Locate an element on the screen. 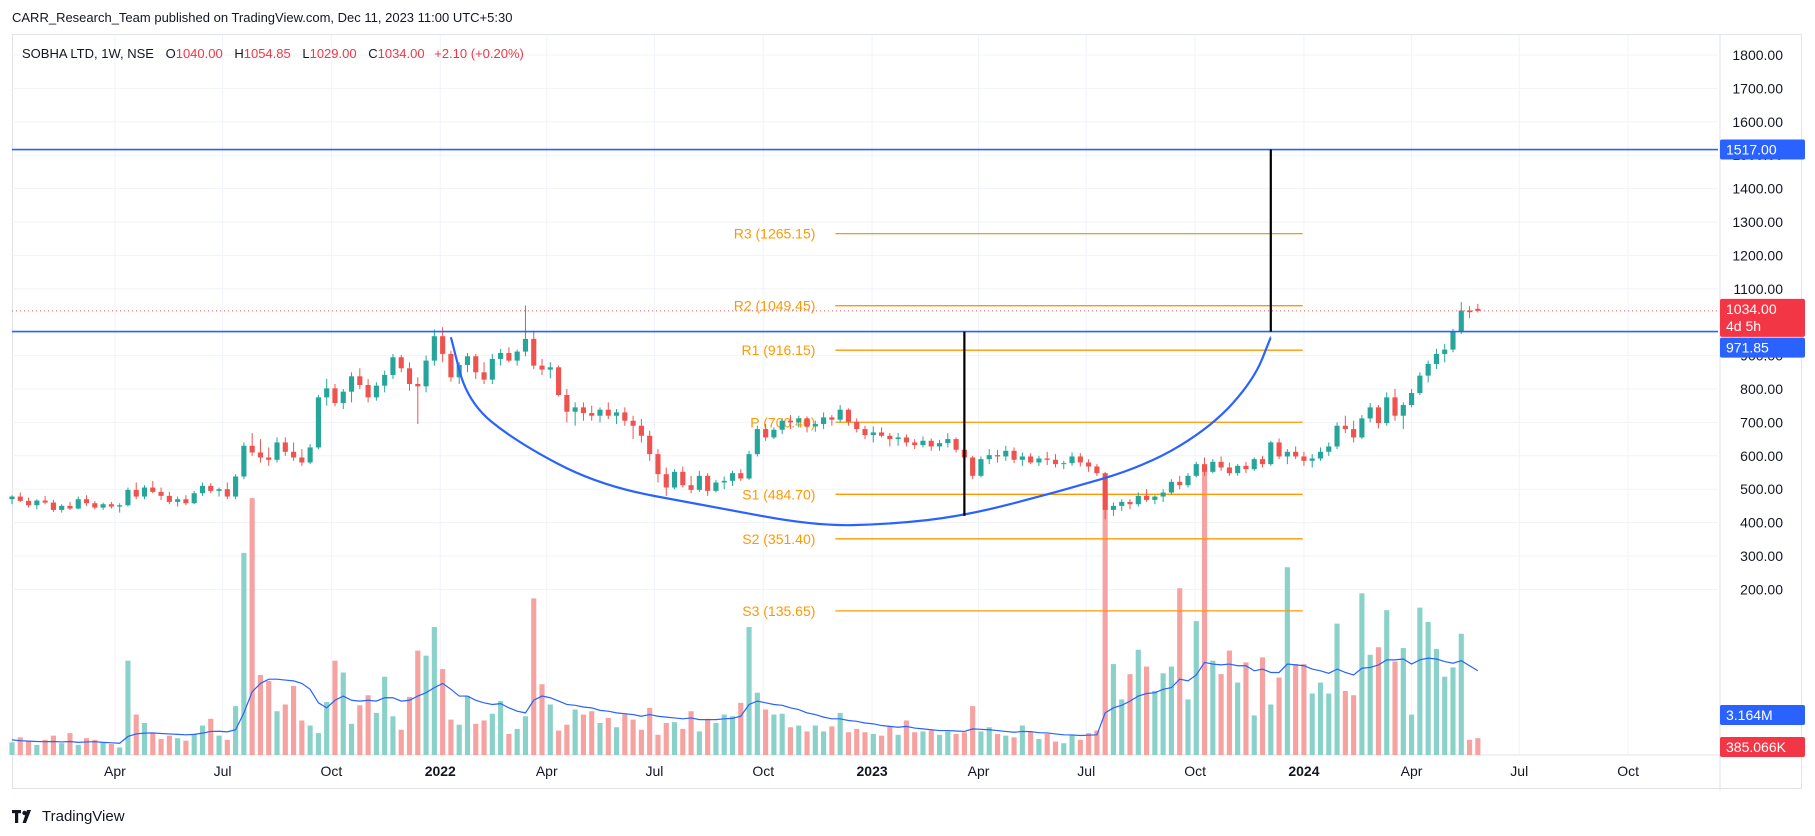  level-badge-top-bg is located at coordinates (1762, 149).